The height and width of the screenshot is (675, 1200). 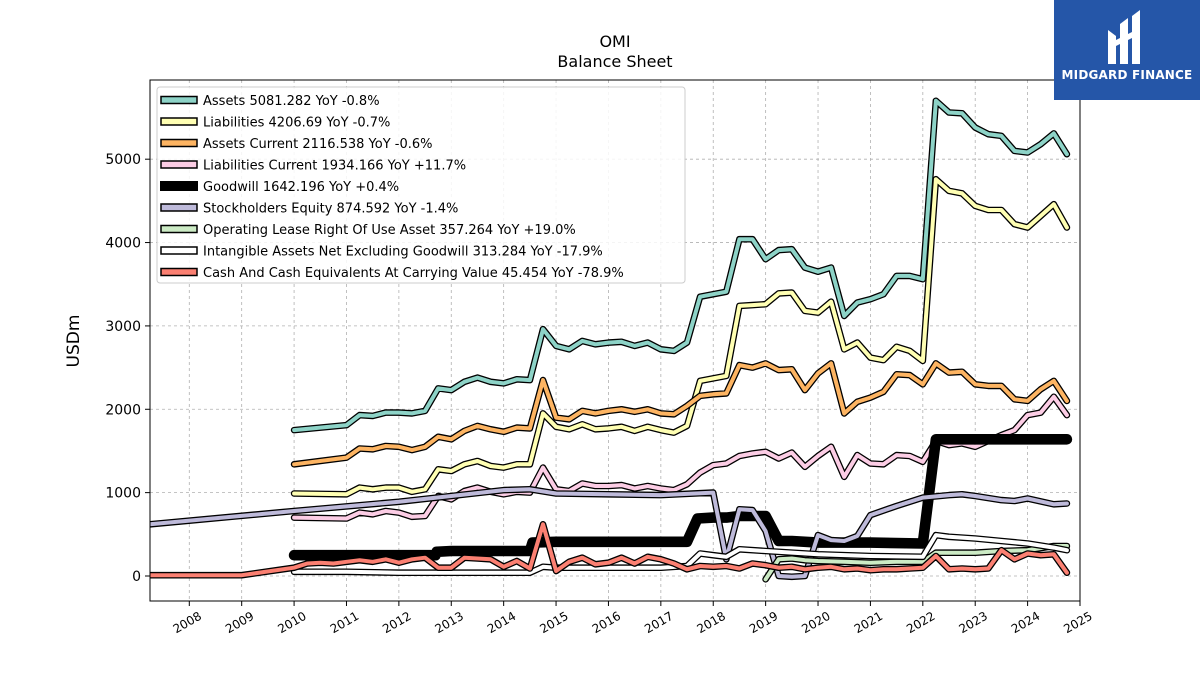 What do you see at coordinates (1025, 622) in the screenshot?
I see `x-tick-label: 2024` at bounding box center [1025, 622].